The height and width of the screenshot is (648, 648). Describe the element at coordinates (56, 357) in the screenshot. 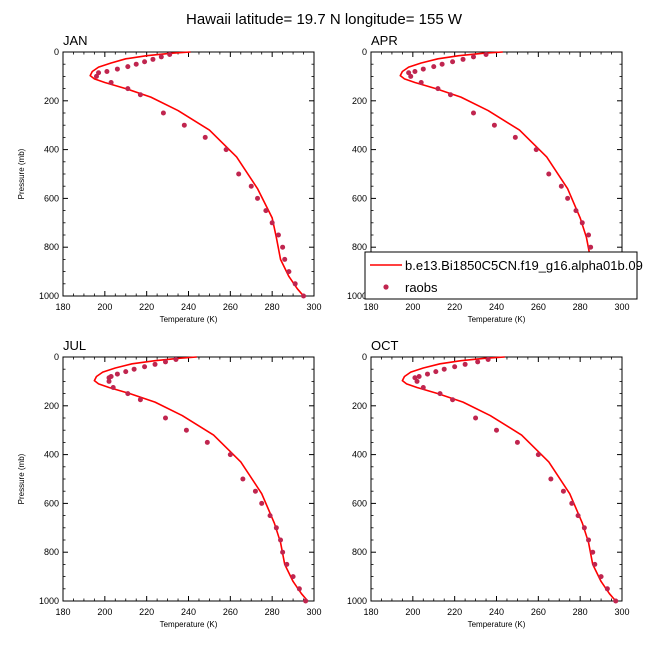

I see `y-tick-label: 0` at that location.